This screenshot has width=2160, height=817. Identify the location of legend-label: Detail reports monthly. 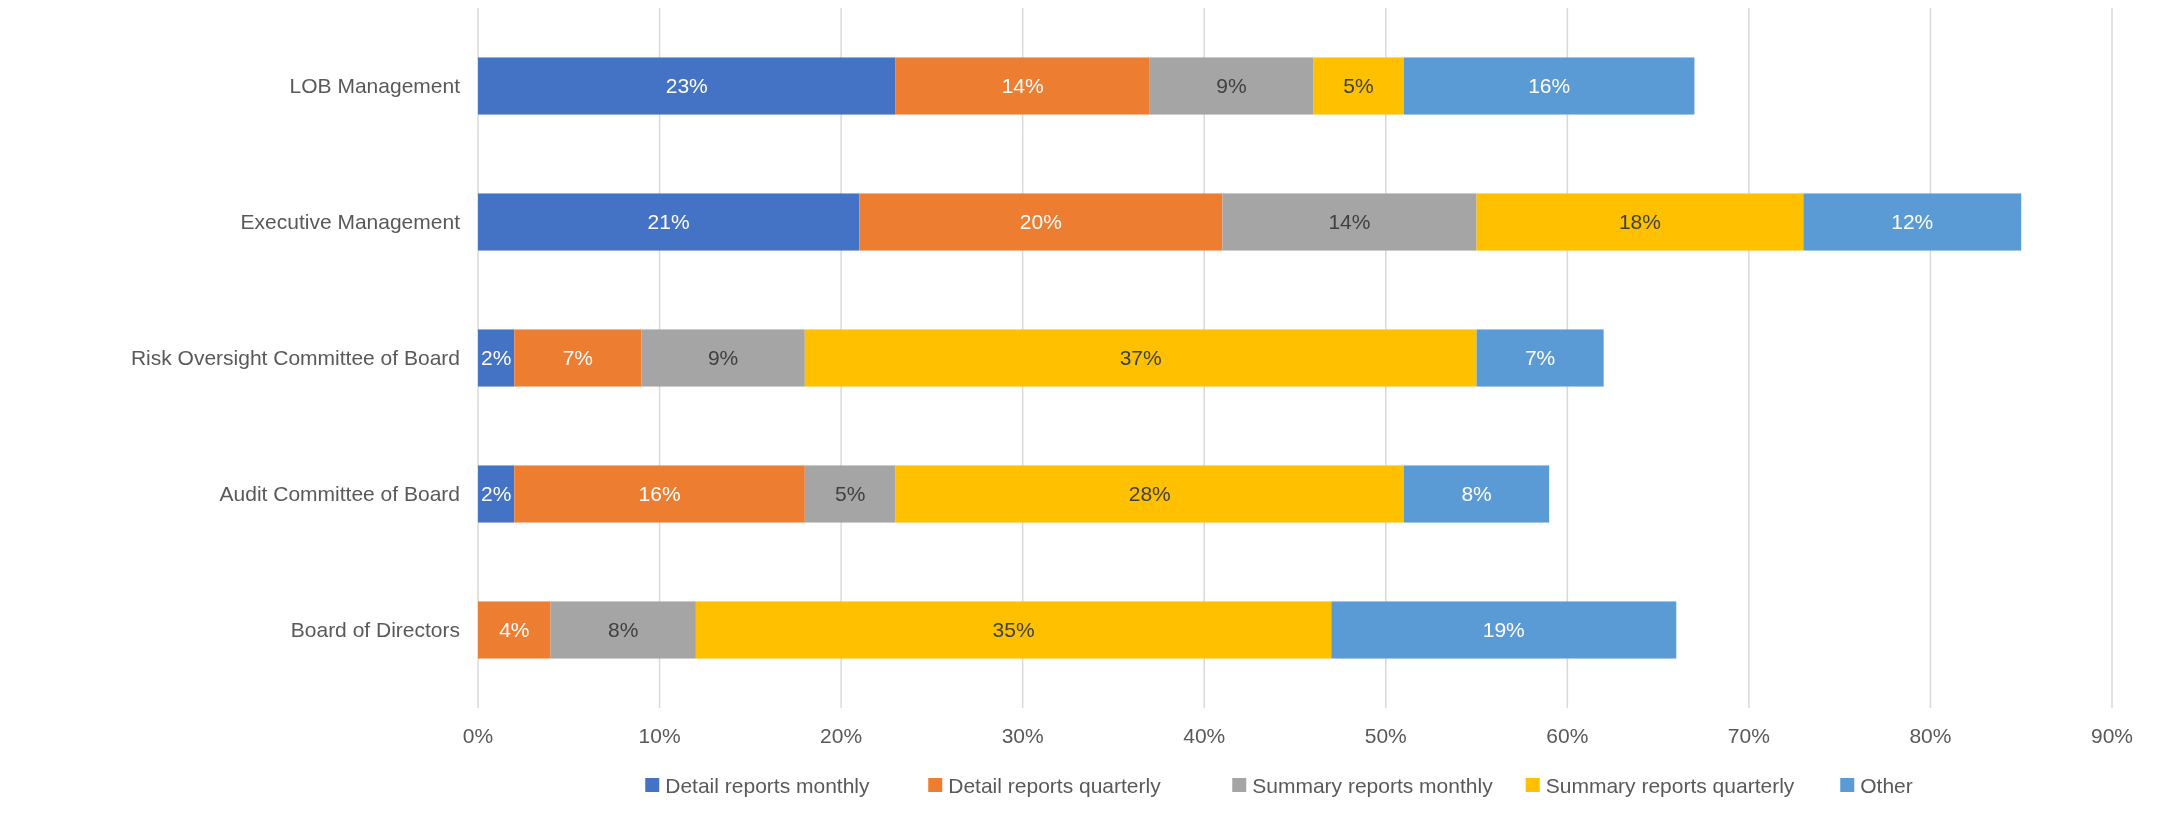
(767, 786).